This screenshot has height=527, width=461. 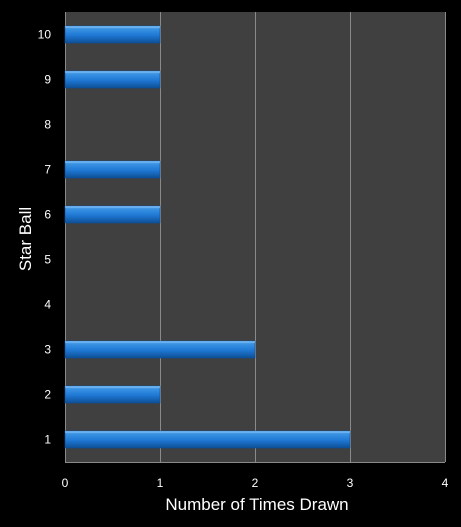 What do you see at coordinates (45, 35) in the screenshot?
I see `y-tick-label: 10` at bounding box center [45, 35].